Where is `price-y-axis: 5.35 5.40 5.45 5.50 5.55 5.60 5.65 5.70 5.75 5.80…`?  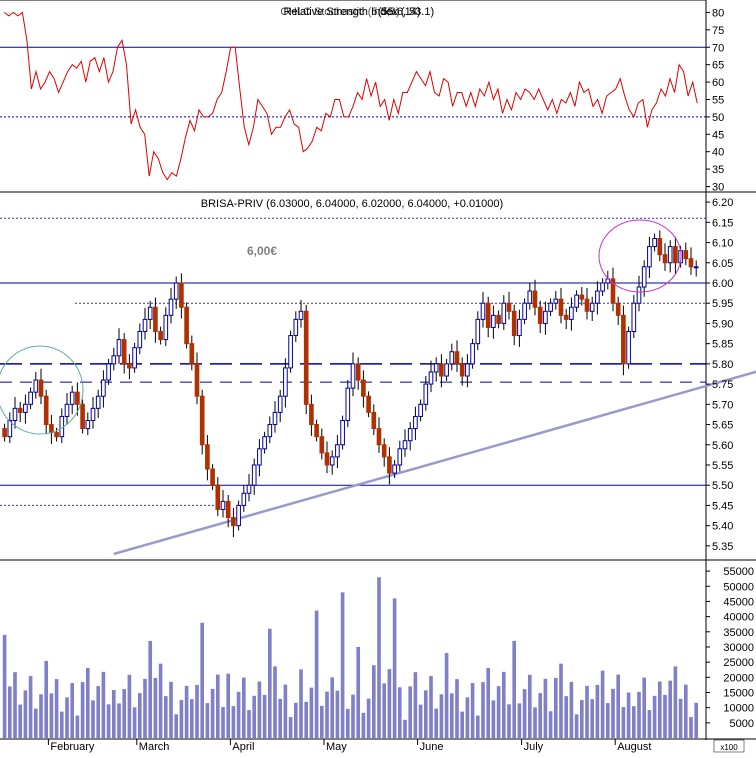
price-y-axis: 5.35 5.40 5.45 5.50 5.55 5.60 5.65 5.70 5.75 5.80… is located at coordinates (719, 375).